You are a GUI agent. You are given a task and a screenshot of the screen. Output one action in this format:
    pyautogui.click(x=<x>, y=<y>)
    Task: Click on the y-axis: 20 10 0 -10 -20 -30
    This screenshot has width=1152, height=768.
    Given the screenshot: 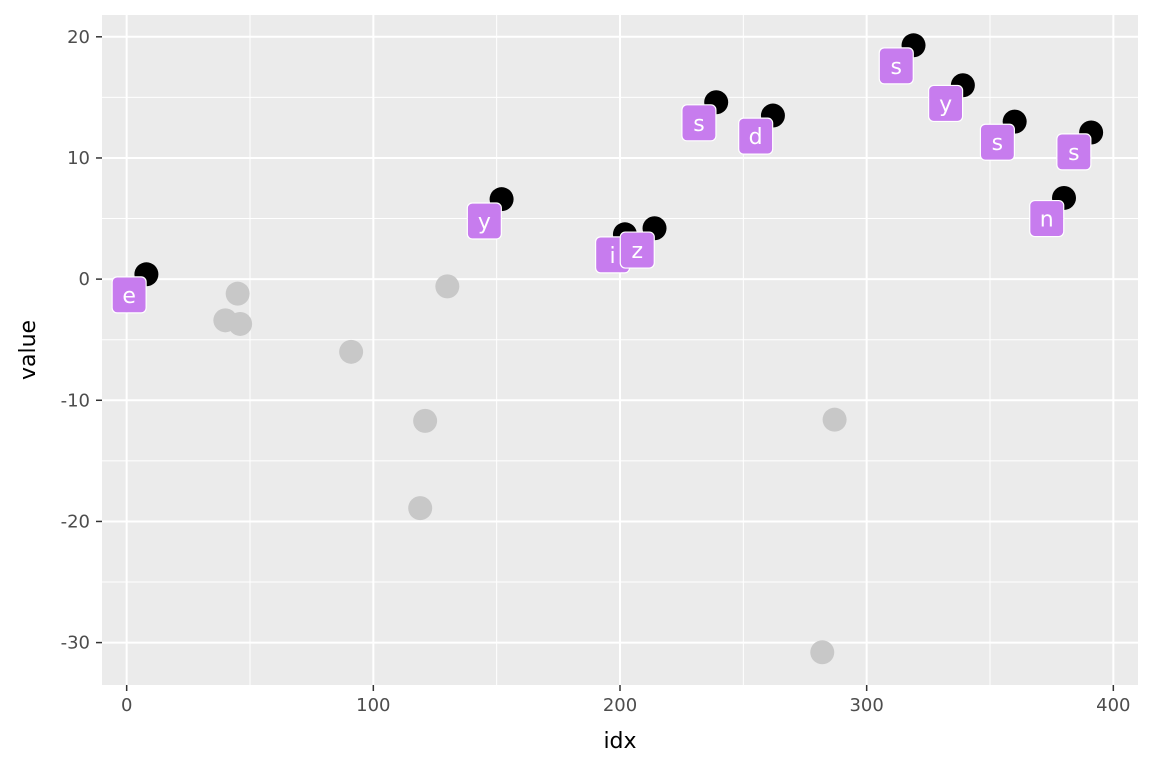 What is the action you would take?
    pyautogui.click(x=81, y=340)
    